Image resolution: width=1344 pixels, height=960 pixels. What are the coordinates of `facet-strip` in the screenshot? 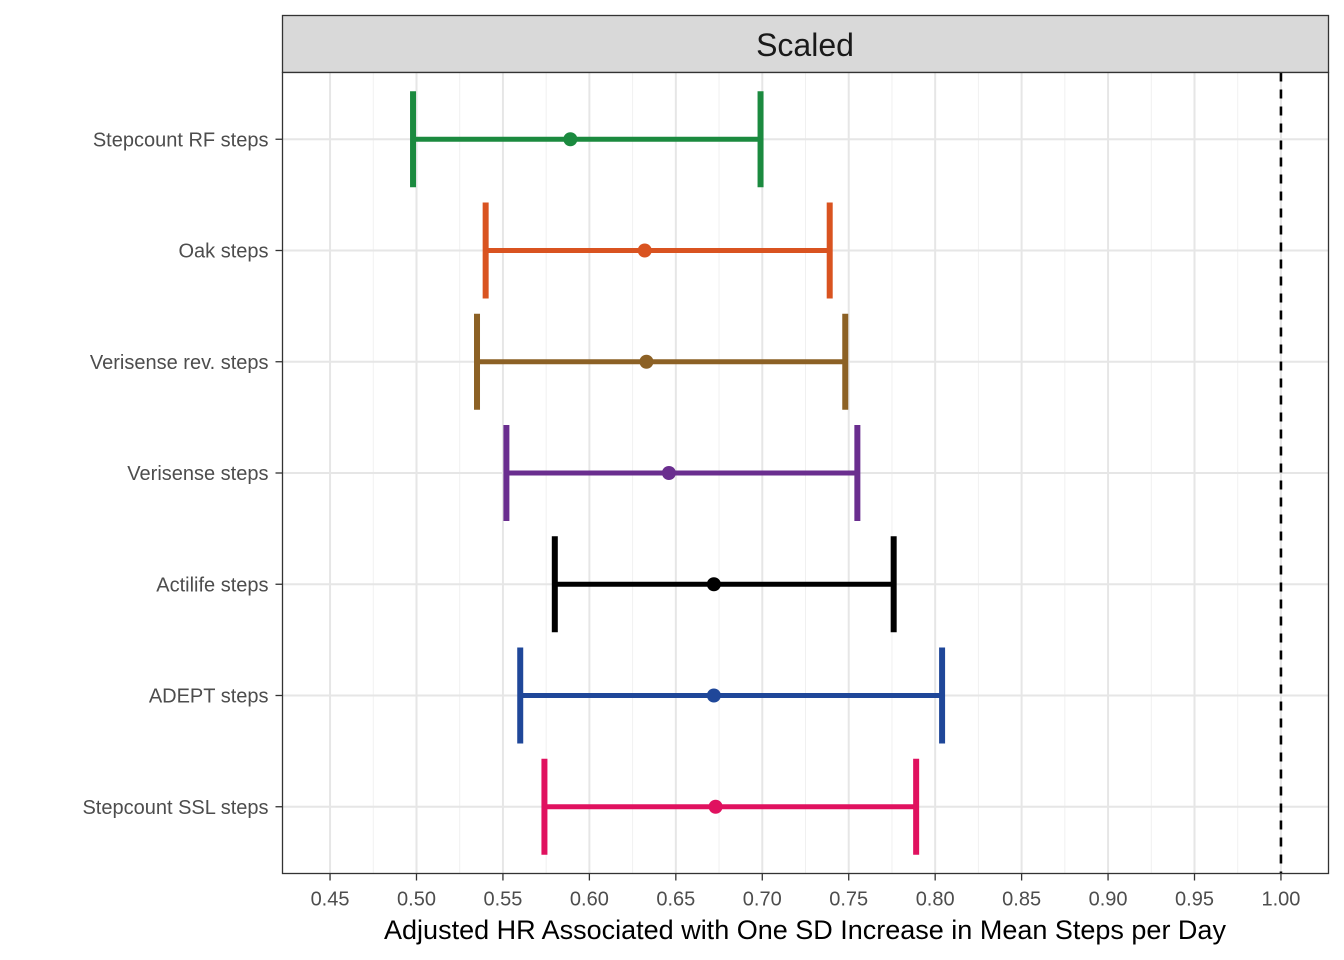 It's located at (805, 44).